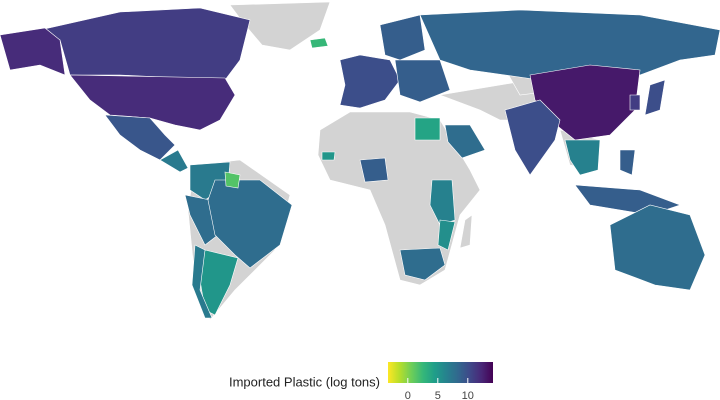 Image resolution: width=720 pixels, height=400 pixels. I want to click on colorbar-tick-label: 0, so click(408, 395).